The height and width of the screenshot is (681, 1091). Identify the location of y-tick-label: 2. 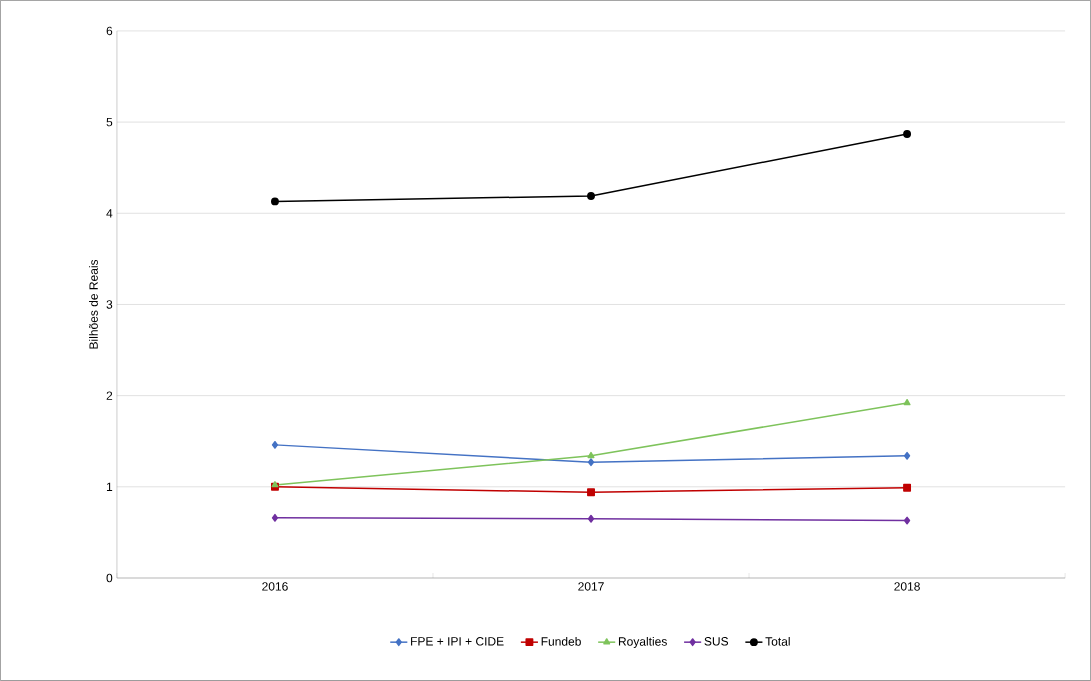
(109, 395).